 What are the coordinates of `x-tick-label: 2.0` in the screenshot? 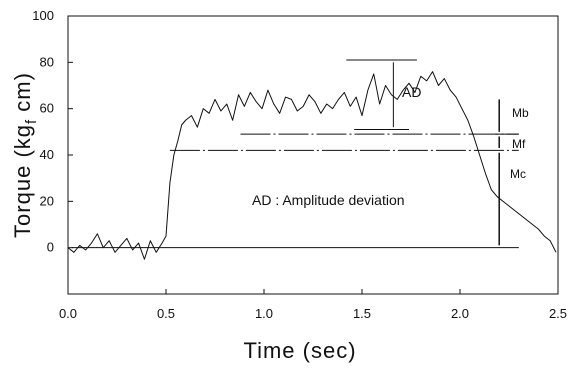 It's located at (460, 313).